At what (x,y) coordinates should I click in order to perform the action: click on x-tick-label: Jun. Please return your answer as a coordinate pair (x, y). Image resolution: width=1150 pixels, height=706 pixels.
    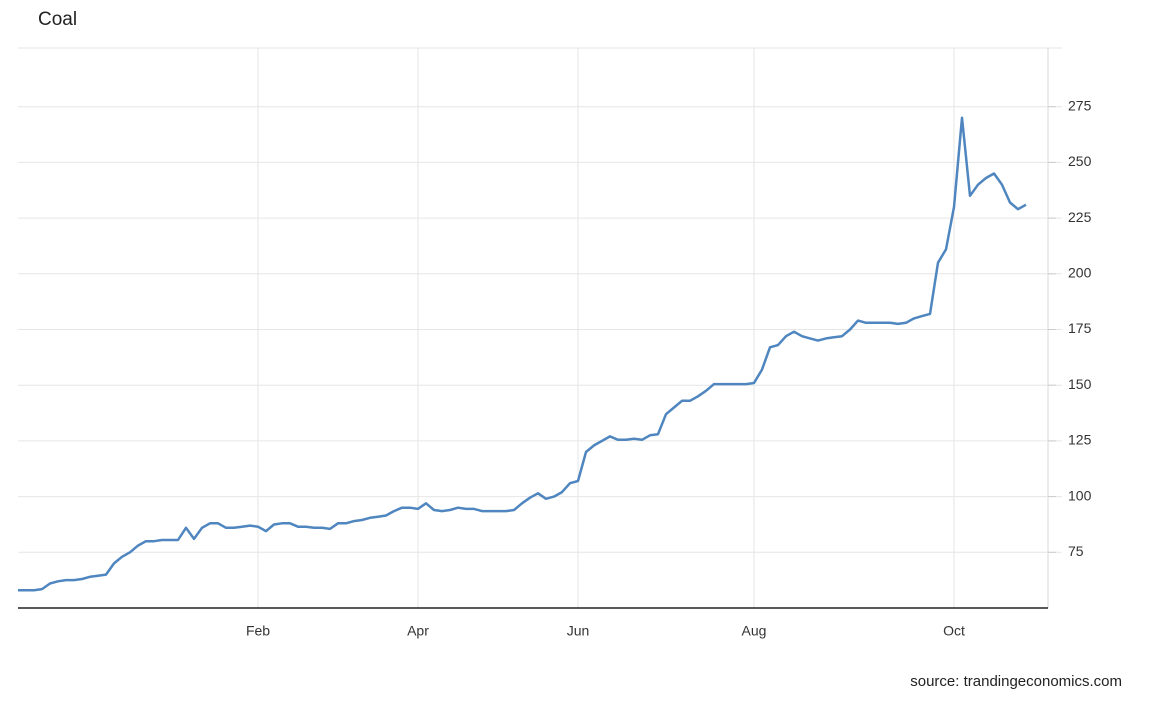
    Looking at the image, I should click on (578, 631).